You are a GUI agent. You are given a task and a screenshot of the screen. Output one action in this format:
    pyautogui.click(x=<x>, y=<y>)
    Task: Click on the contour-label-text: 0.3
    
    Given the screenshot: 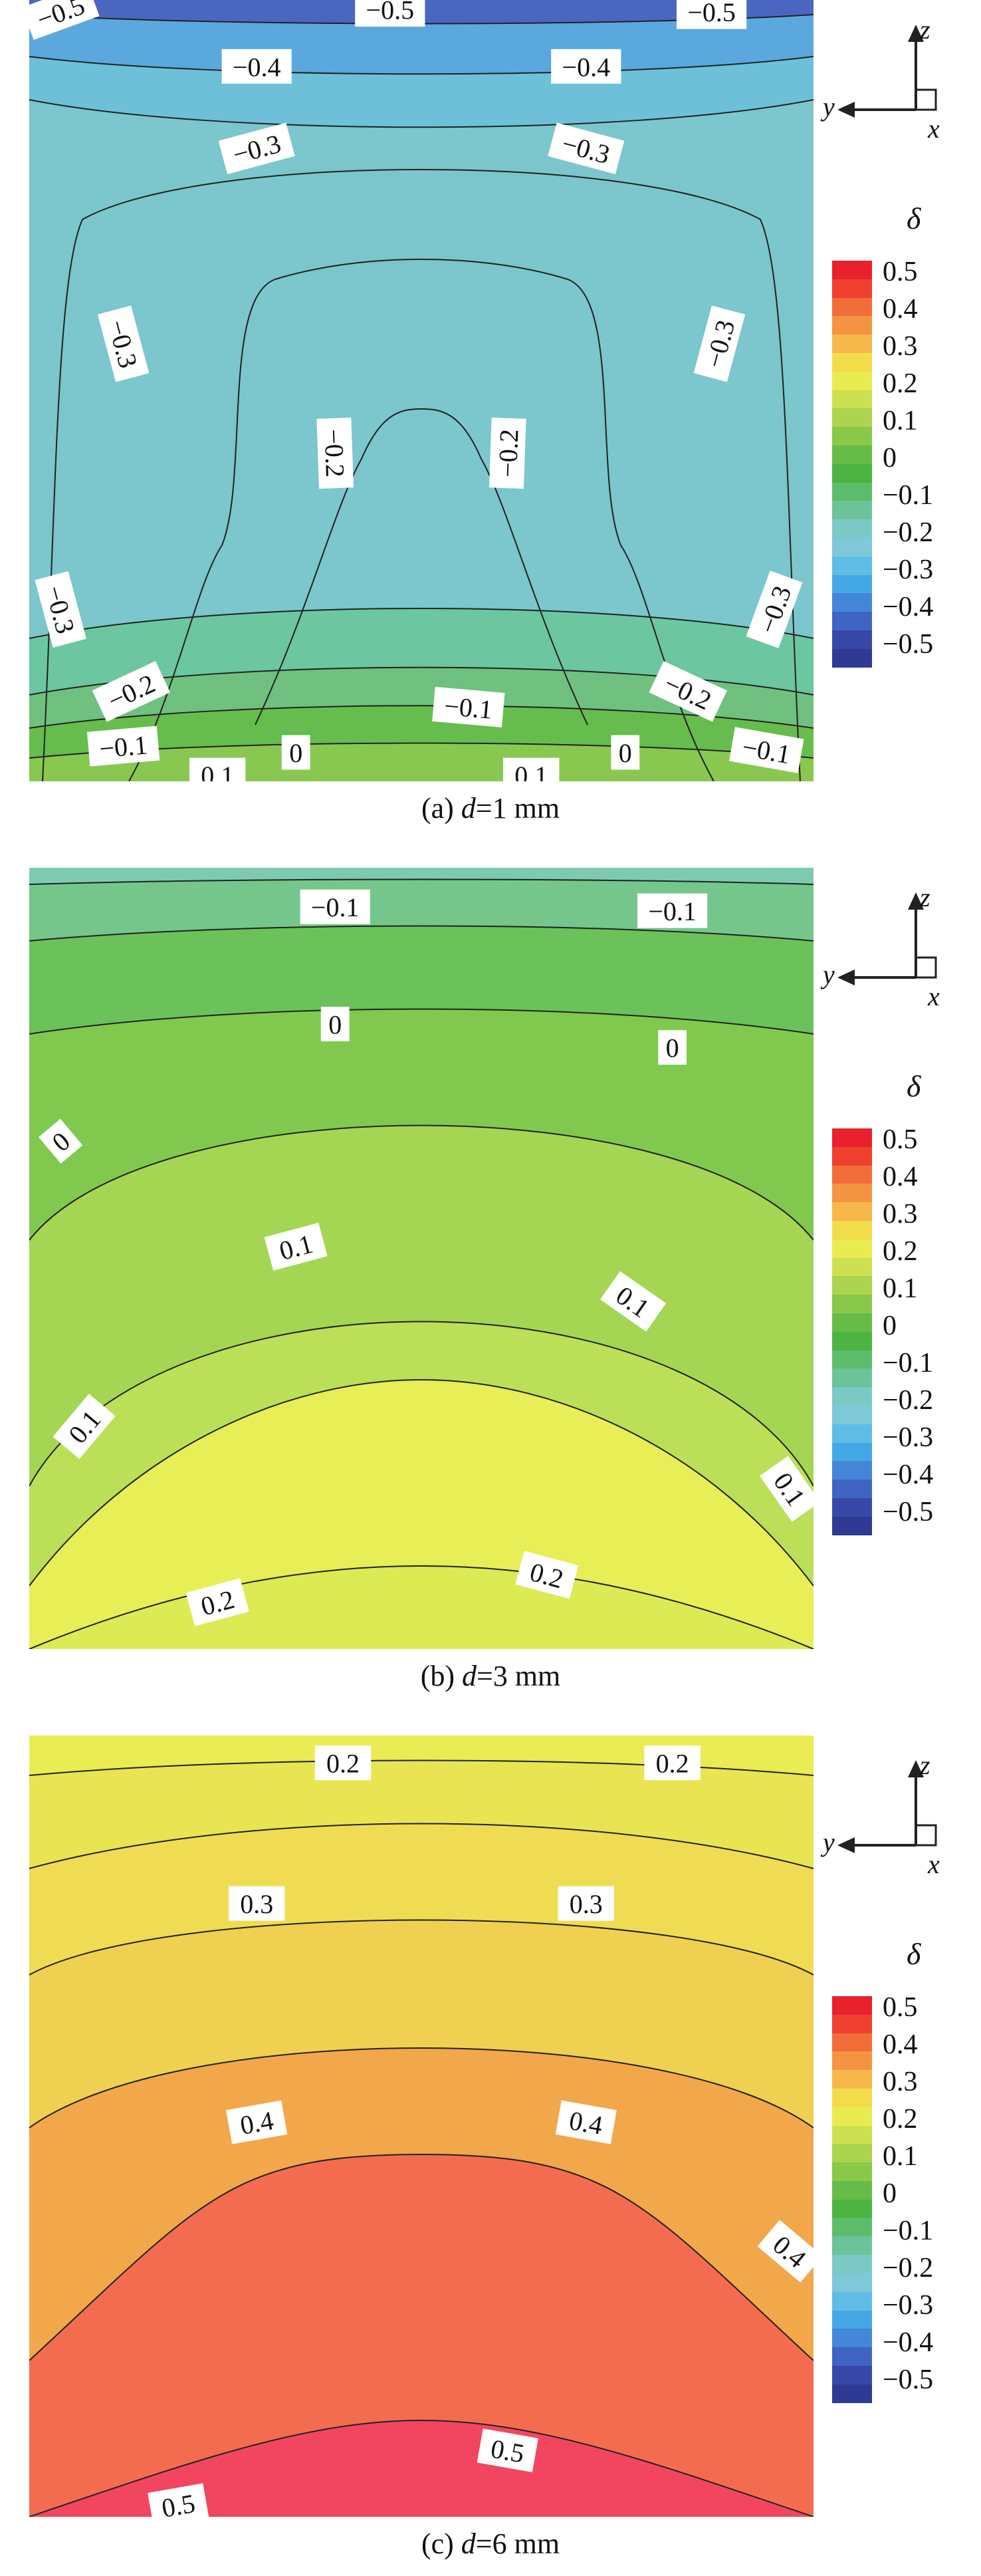 What is the action you would take?
    pyautogui.click(x=257, y=1904)
    